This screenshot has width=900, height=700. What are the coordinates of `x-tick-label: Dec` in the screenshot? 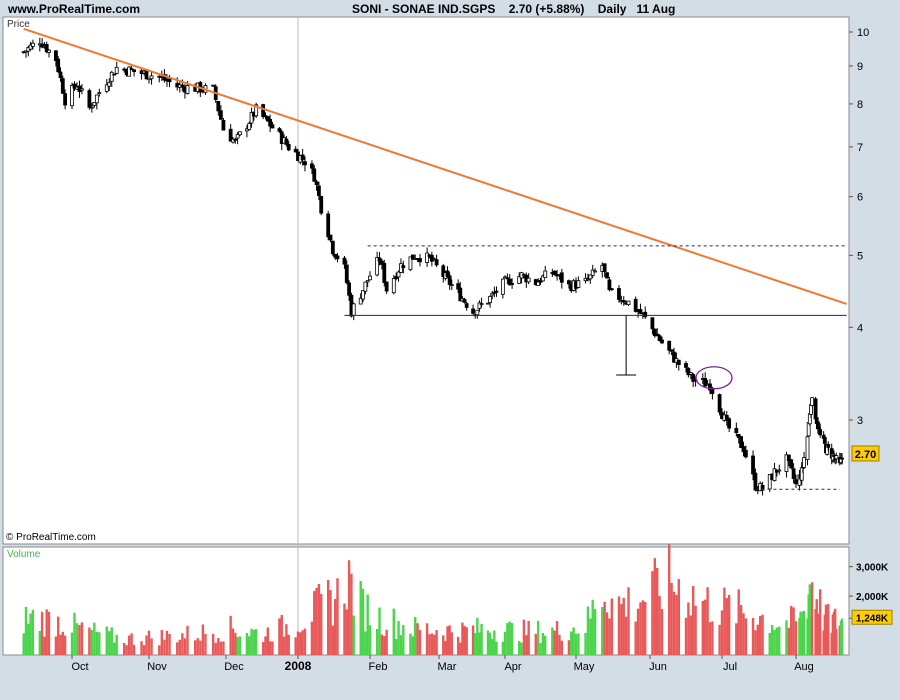 It's located at (234, 667).